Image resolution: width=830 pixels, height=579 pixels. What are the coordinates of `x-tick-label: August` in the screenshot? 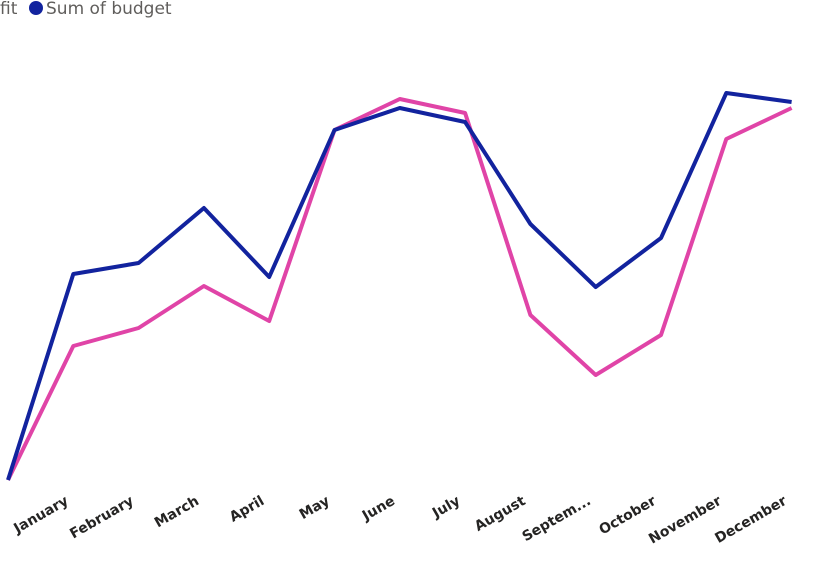 It's located at (500, 514).